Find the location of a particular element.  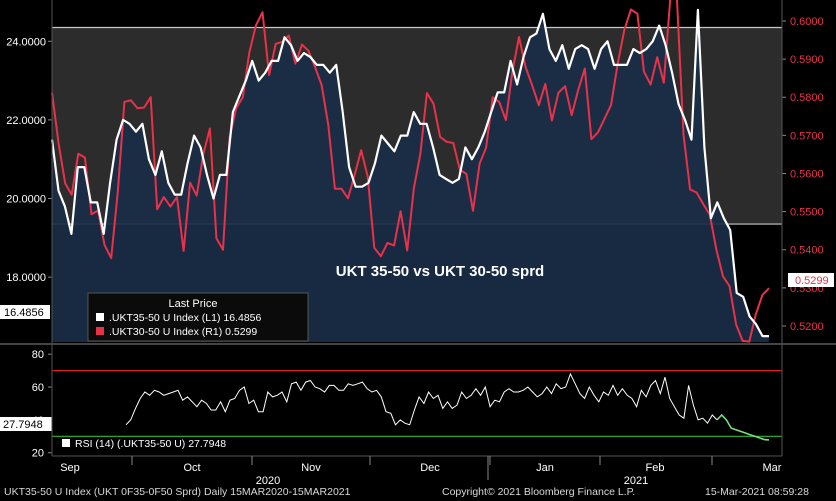

left-axis-ticks: 24.0000 22.0000 20.0000 18.0000 is located at coordinates (29, 160).